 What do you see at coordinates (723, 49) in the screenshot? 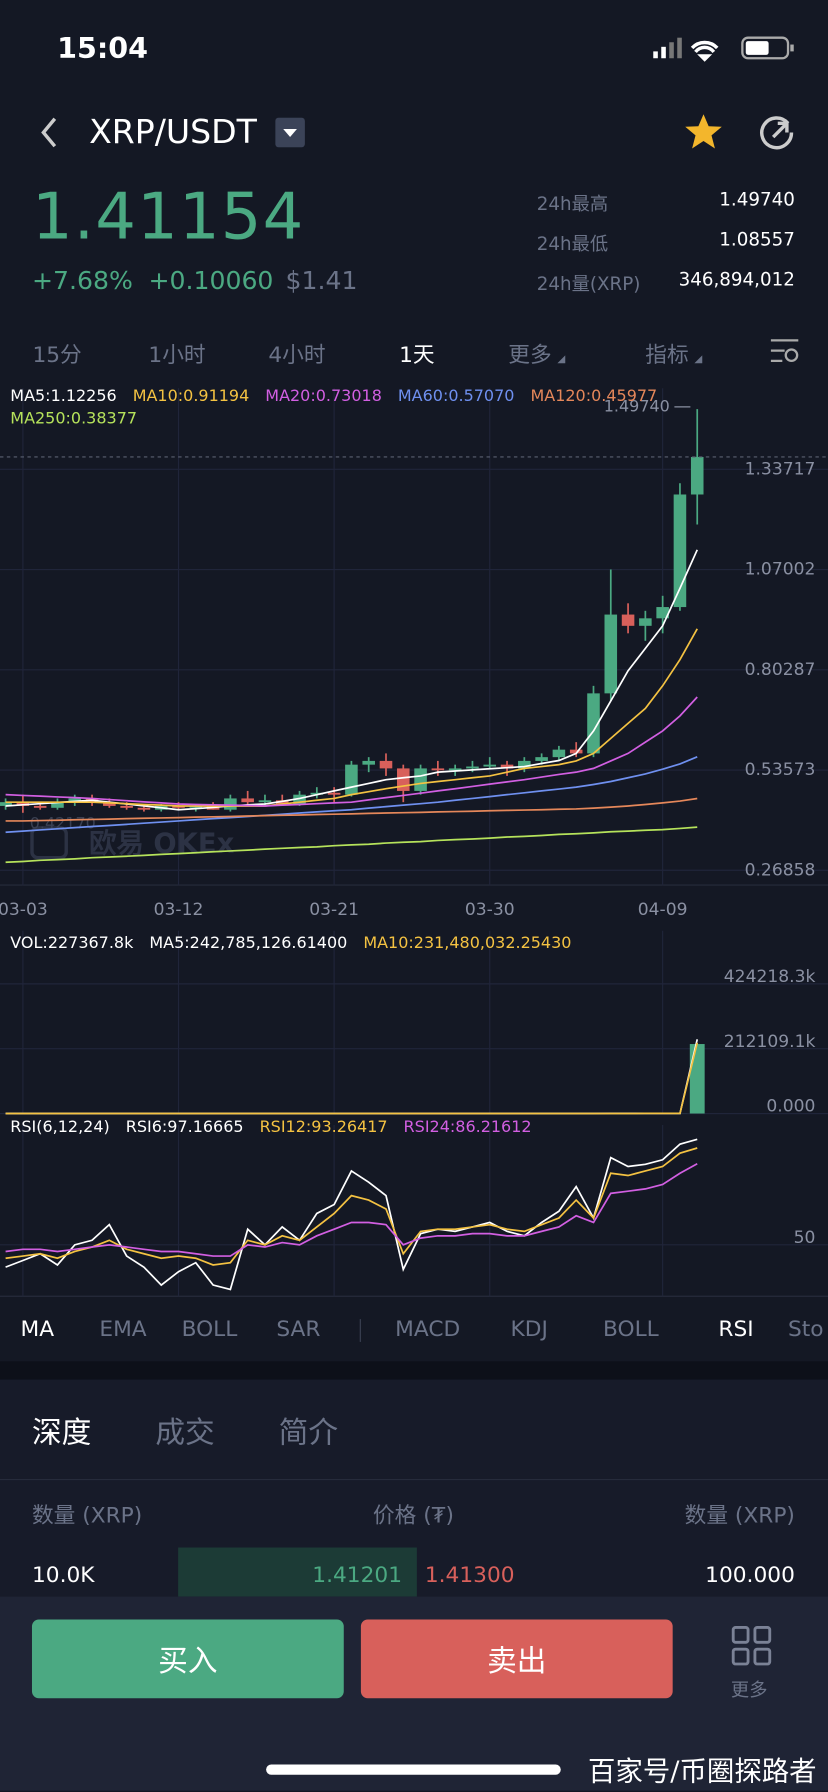
I see `status-icons` at bounding box center [723, 49].